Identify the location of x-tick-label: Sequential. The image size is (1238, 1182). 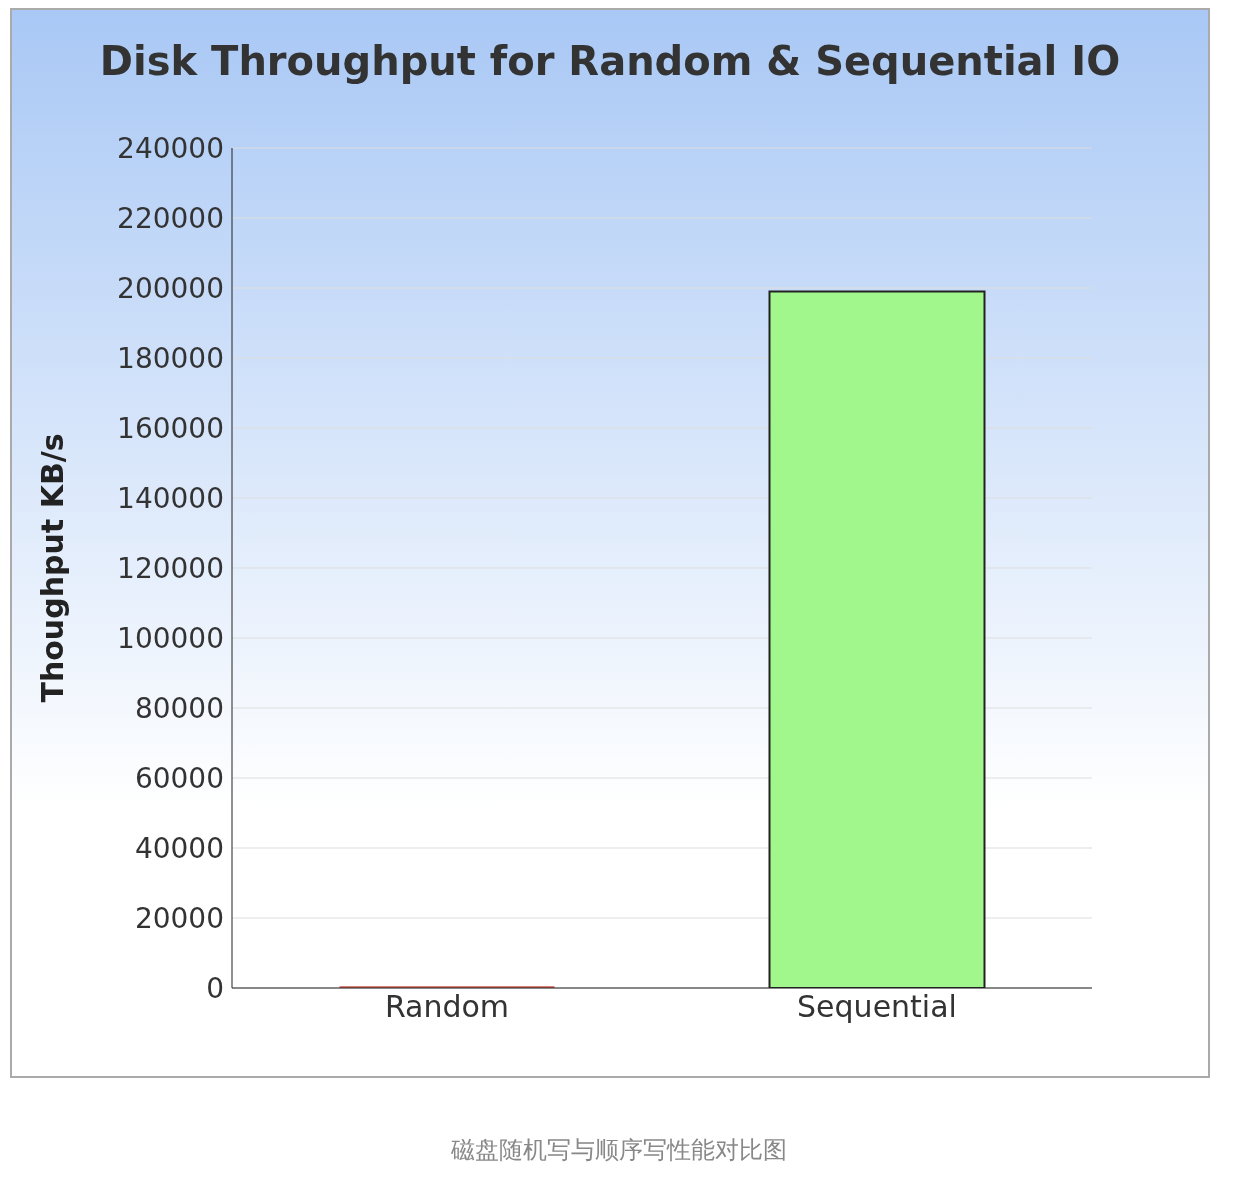
(877, 1007).